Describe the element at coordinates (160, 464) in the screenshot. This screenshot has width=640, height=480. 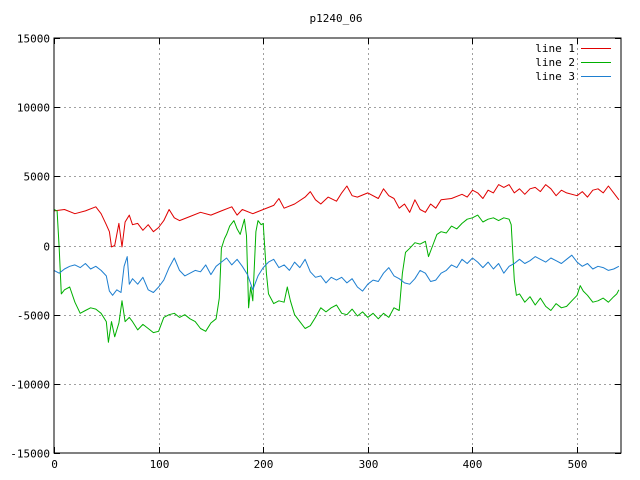
I see `x-tick-label: 100` at that location.